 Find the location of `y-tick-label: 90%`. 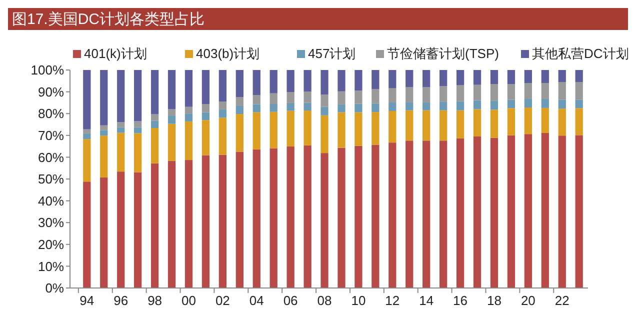

y-tick-label: 90% is located at coordinates (51, 92).